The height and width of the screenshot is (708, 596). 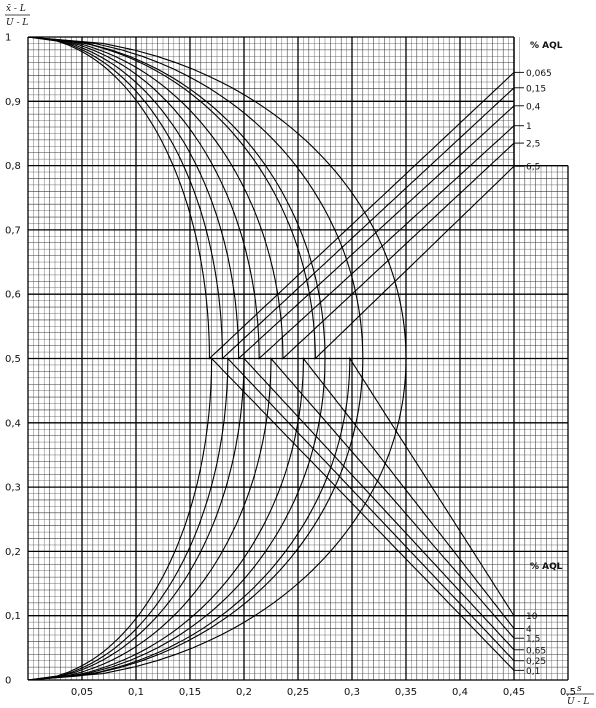 What do you see at coordinates (406, 692) in the screenshot?
I see `x-tick-label: 0,35` at bounding box center [406, 692].